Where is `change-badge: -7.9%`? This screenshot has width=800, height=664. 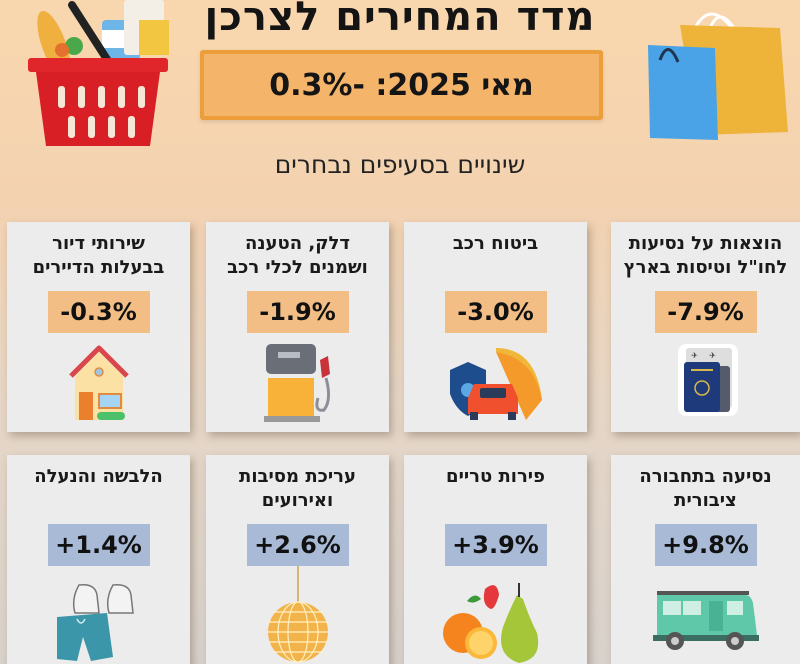 change-badge: -7.9% is located at coordinates (705, 312).